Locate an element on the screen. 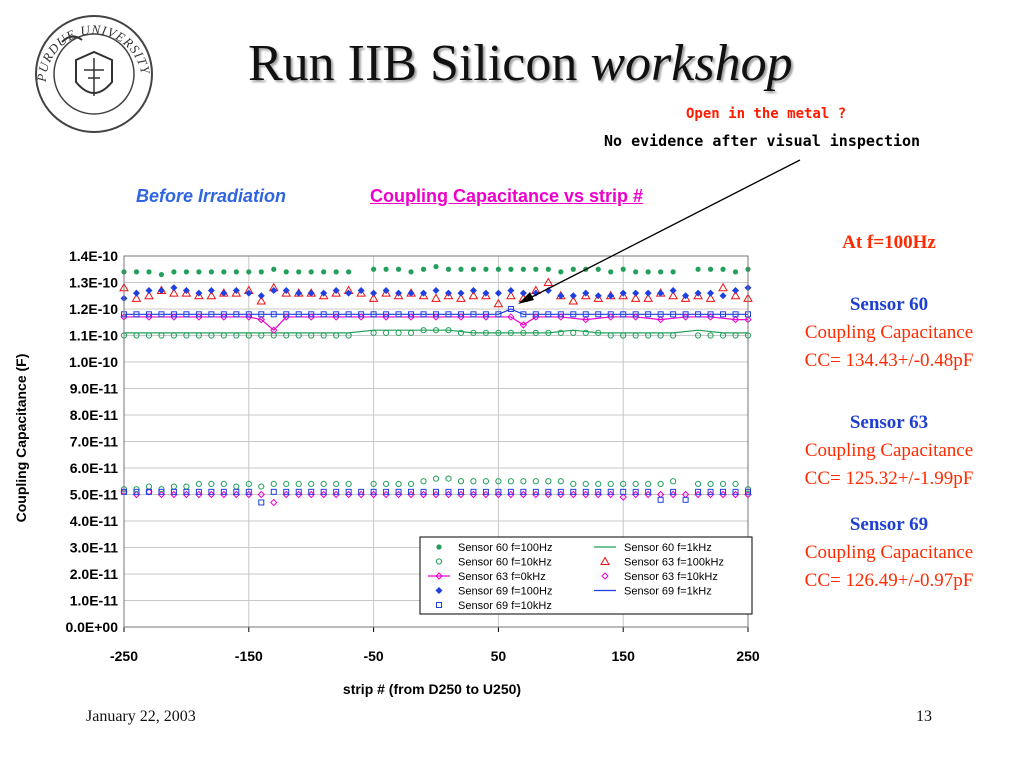 The height and width of the screenshot is (768, 1024). y-tick-label: 0.0E+00 is located at coordinates (91, 627).